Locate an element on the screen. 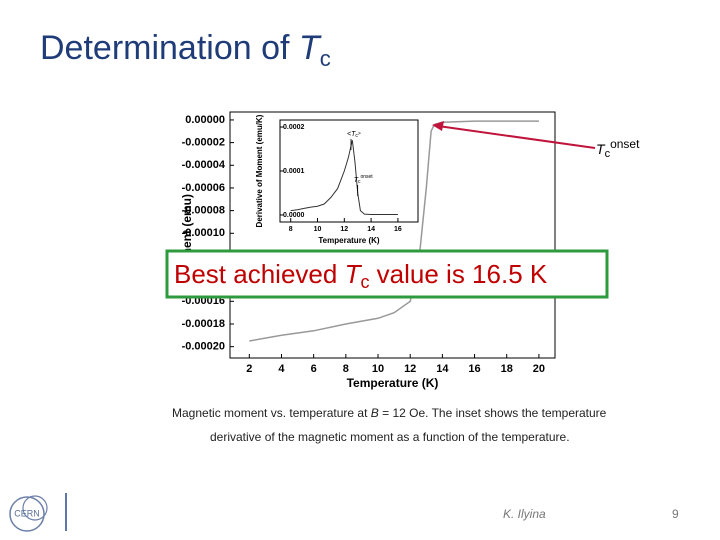 Image resolution: width=720 pixels, height=540 pixels. title-sub: c is located at coordinates (325, 58).